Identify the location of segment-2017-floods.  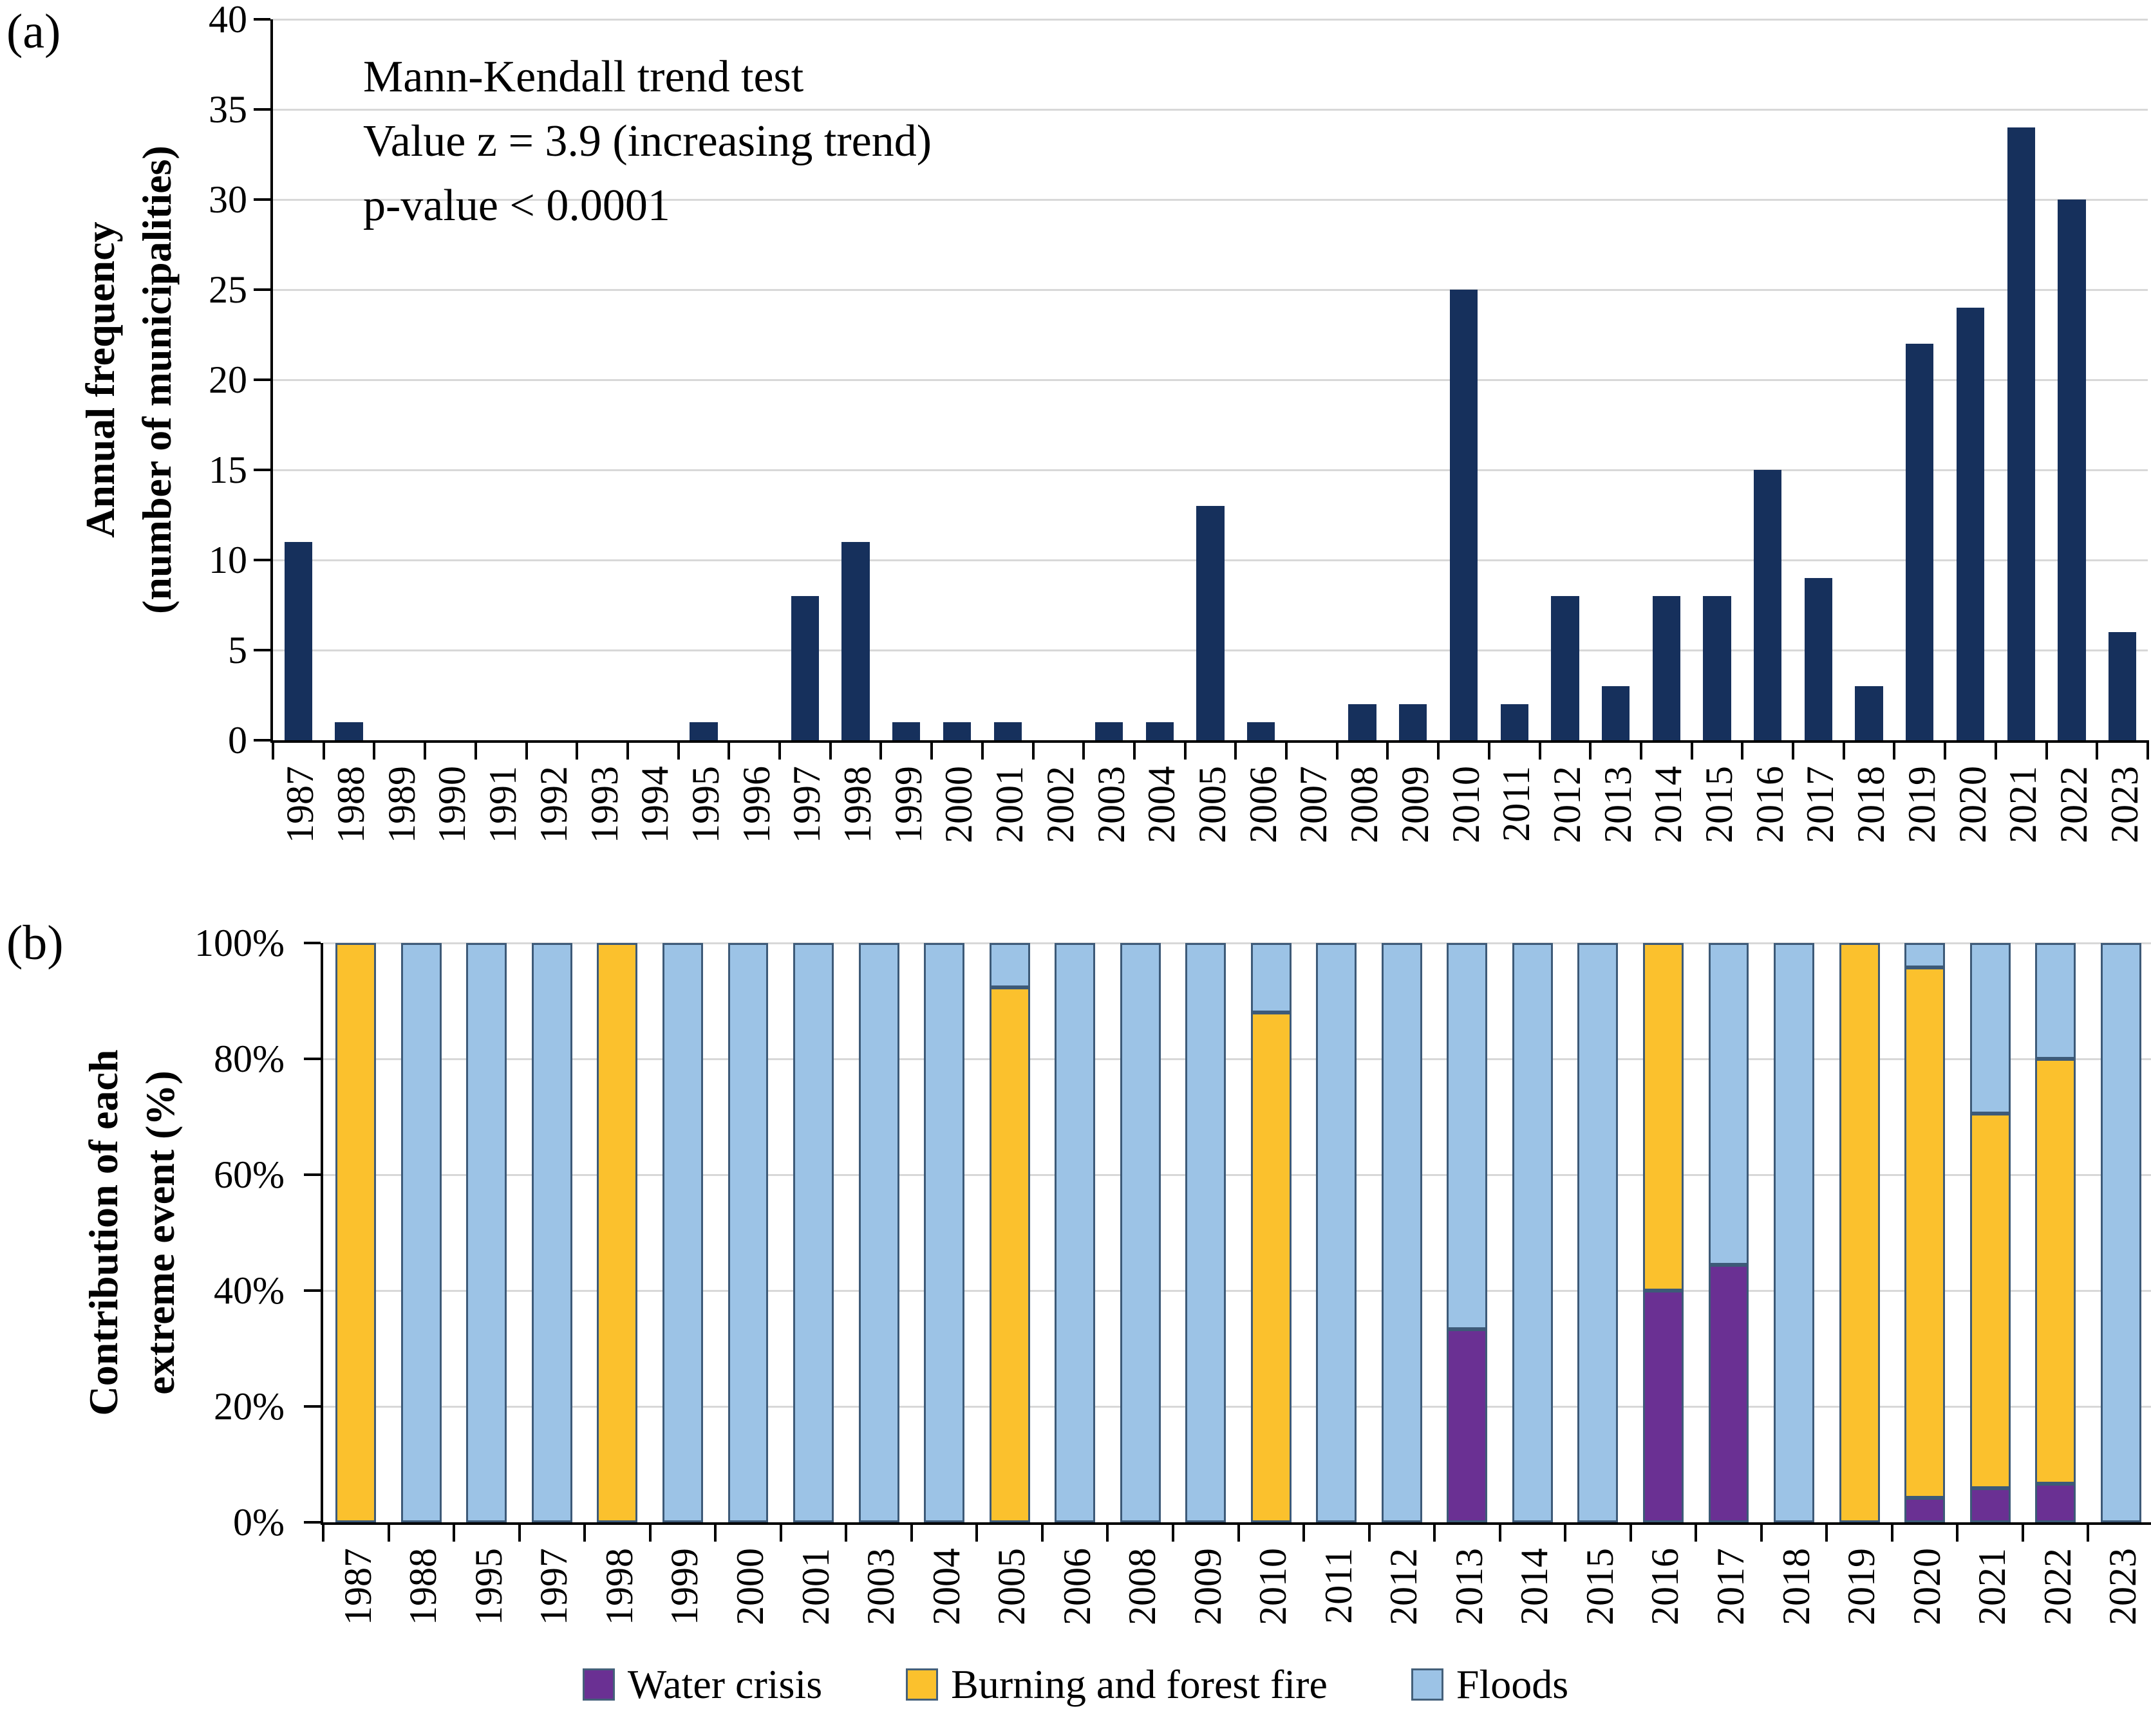
(1729, 1104).